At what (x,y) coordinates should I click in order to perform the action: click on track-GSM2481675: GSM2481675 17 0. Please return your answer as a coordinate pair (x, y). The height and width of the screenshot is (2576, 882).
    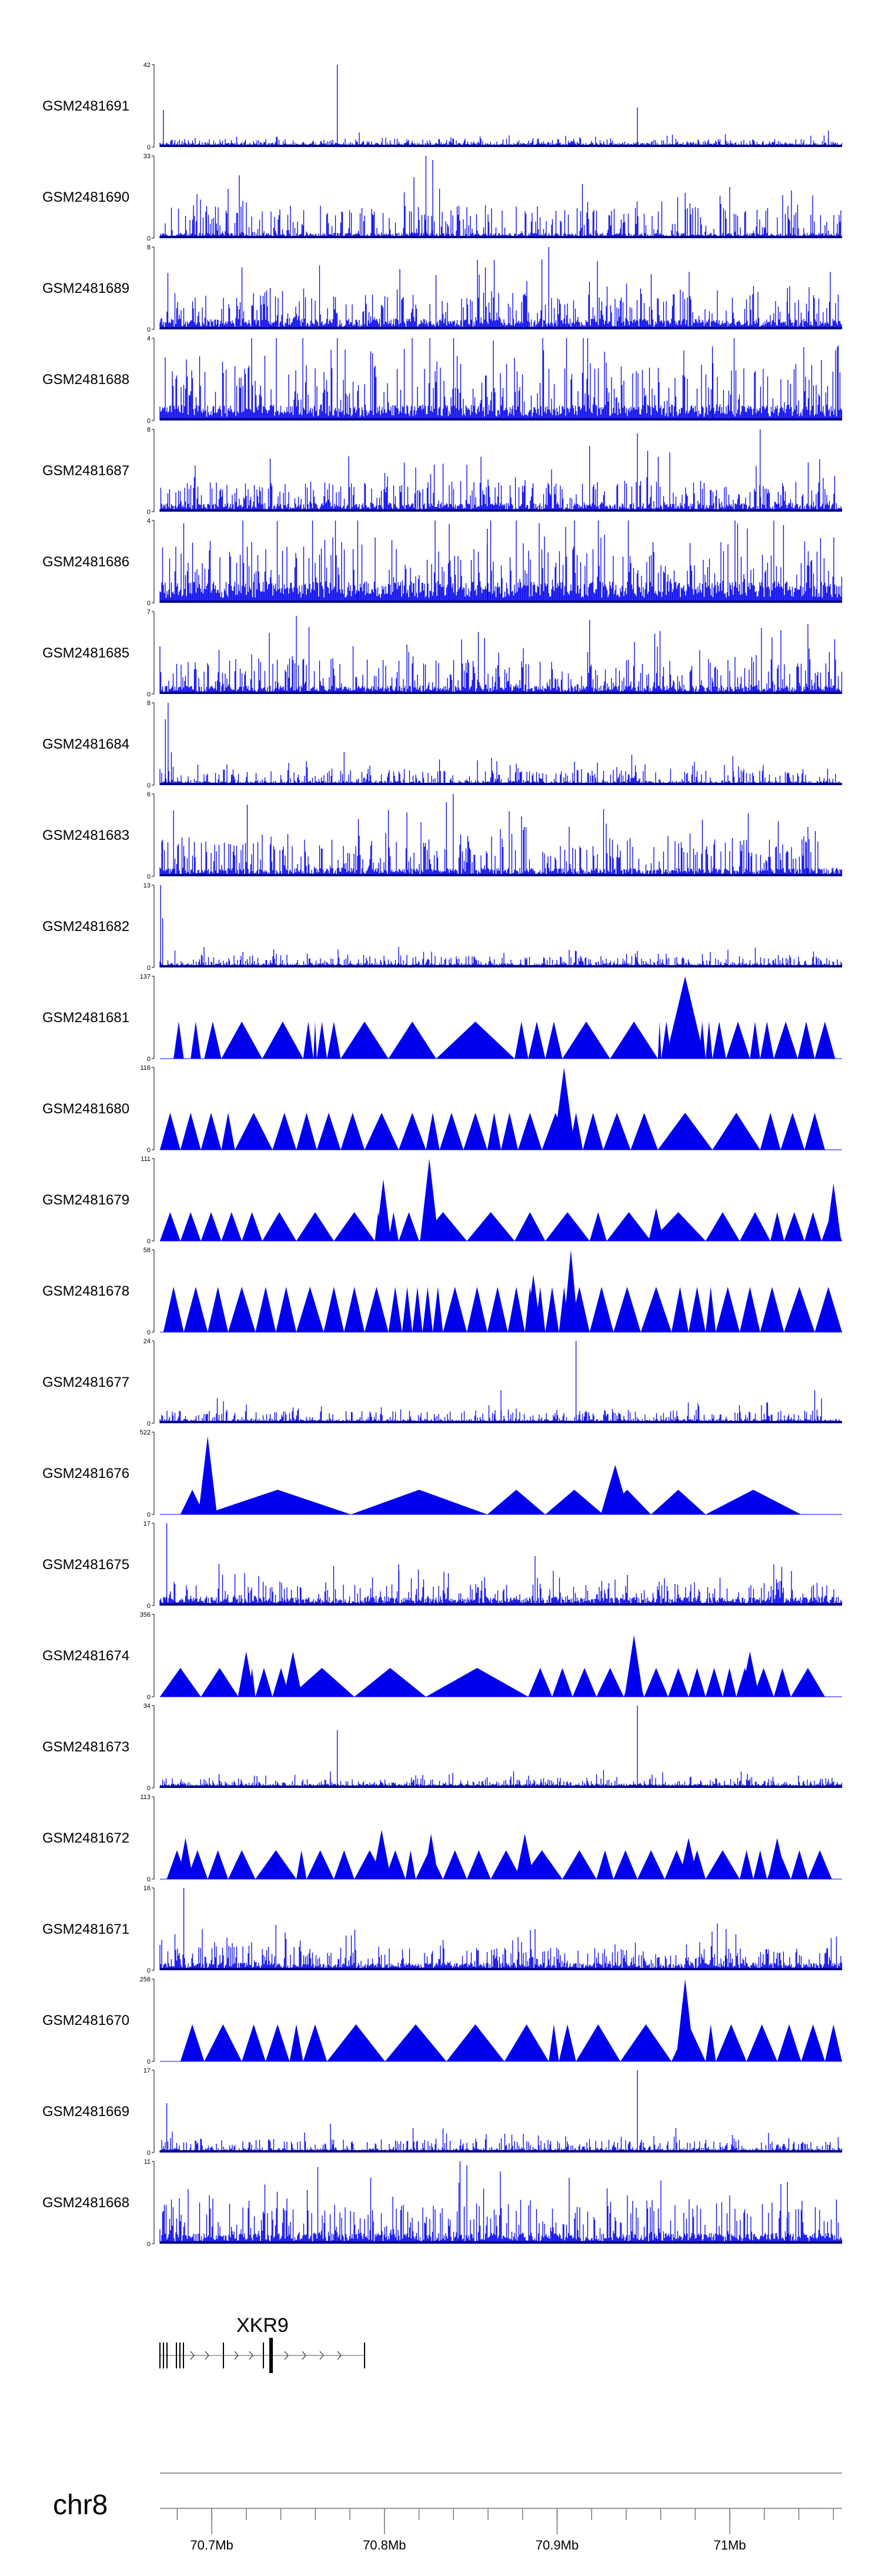
    Looking at the image, I should click on (442, 1565).